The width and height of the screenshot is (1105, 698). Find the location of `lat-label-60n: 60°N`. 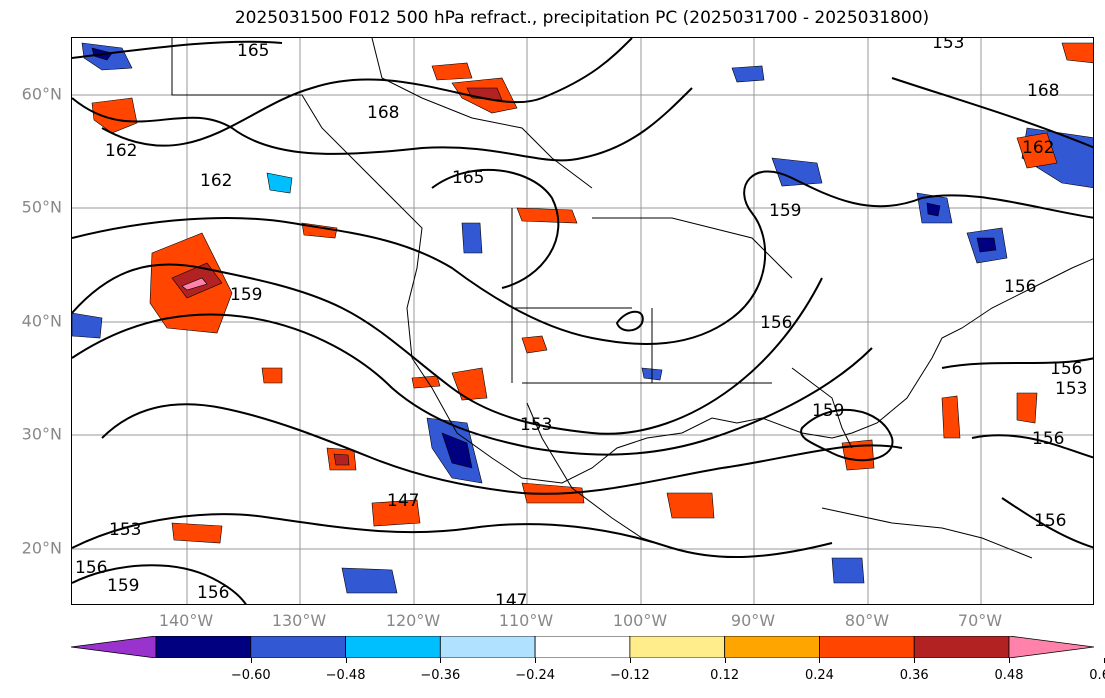

lat-label-60n: 60°N is located at coordinates (41, 94).